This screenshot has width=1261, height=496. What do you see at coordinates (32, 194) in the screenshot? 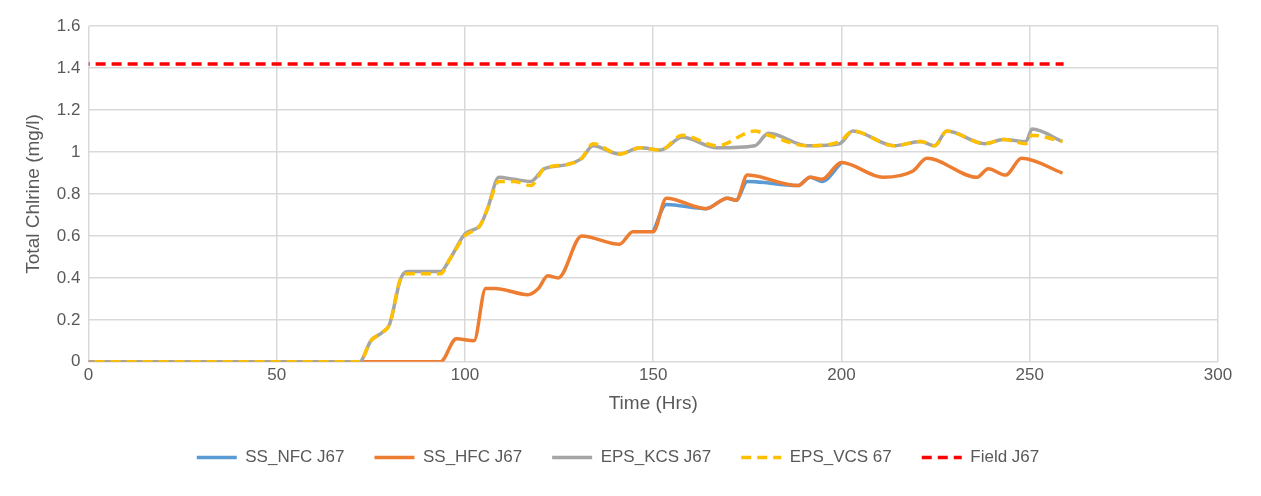
I see `y-axis-title: Total Chlrine (mg/l)` at bounding box center [32, 194].